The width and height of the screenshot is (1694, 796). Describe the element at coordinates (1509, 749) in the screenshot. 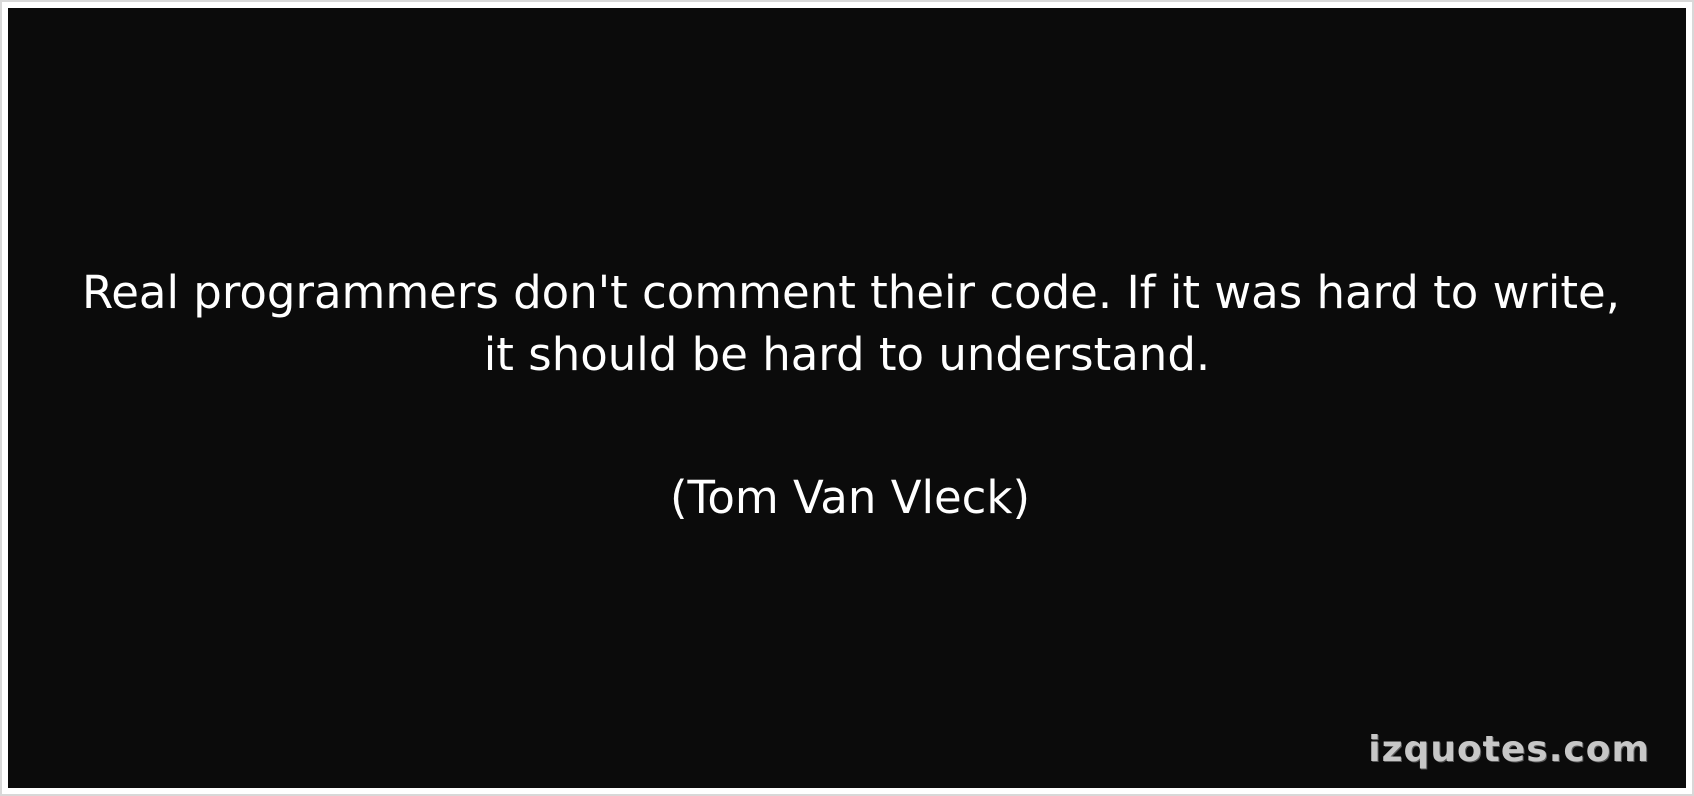

I see `site-watermark: izquotes.com` at that location.